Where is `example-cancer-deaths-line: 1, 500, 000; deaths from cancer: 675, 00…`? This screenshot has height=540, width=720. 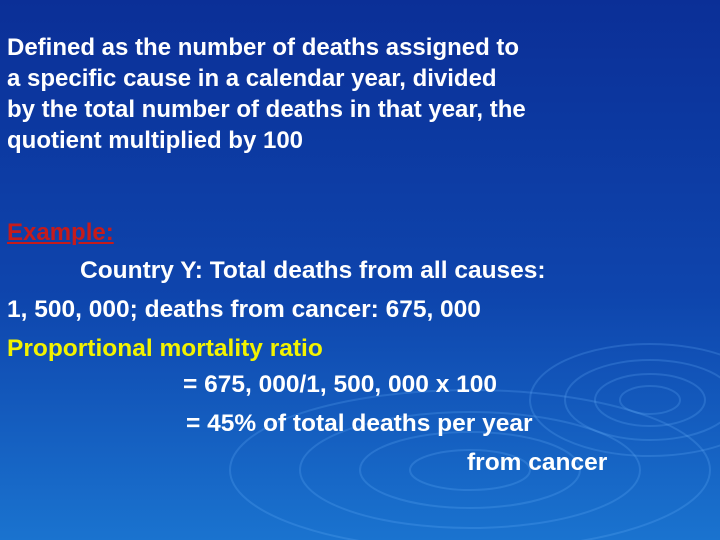 example-cancer-deaths-line: 1, 500, 000; deaths from cancer: 675, 00… is located at coordinates (244, 309).